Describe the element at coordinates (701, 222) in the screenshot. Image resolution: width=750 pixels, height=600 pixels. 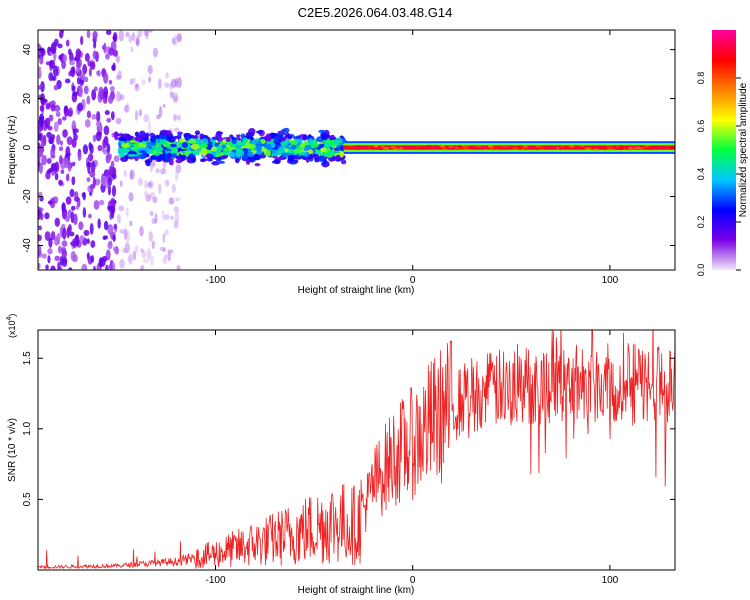
I see `colorbar-tick-label: 0.2` at that location.